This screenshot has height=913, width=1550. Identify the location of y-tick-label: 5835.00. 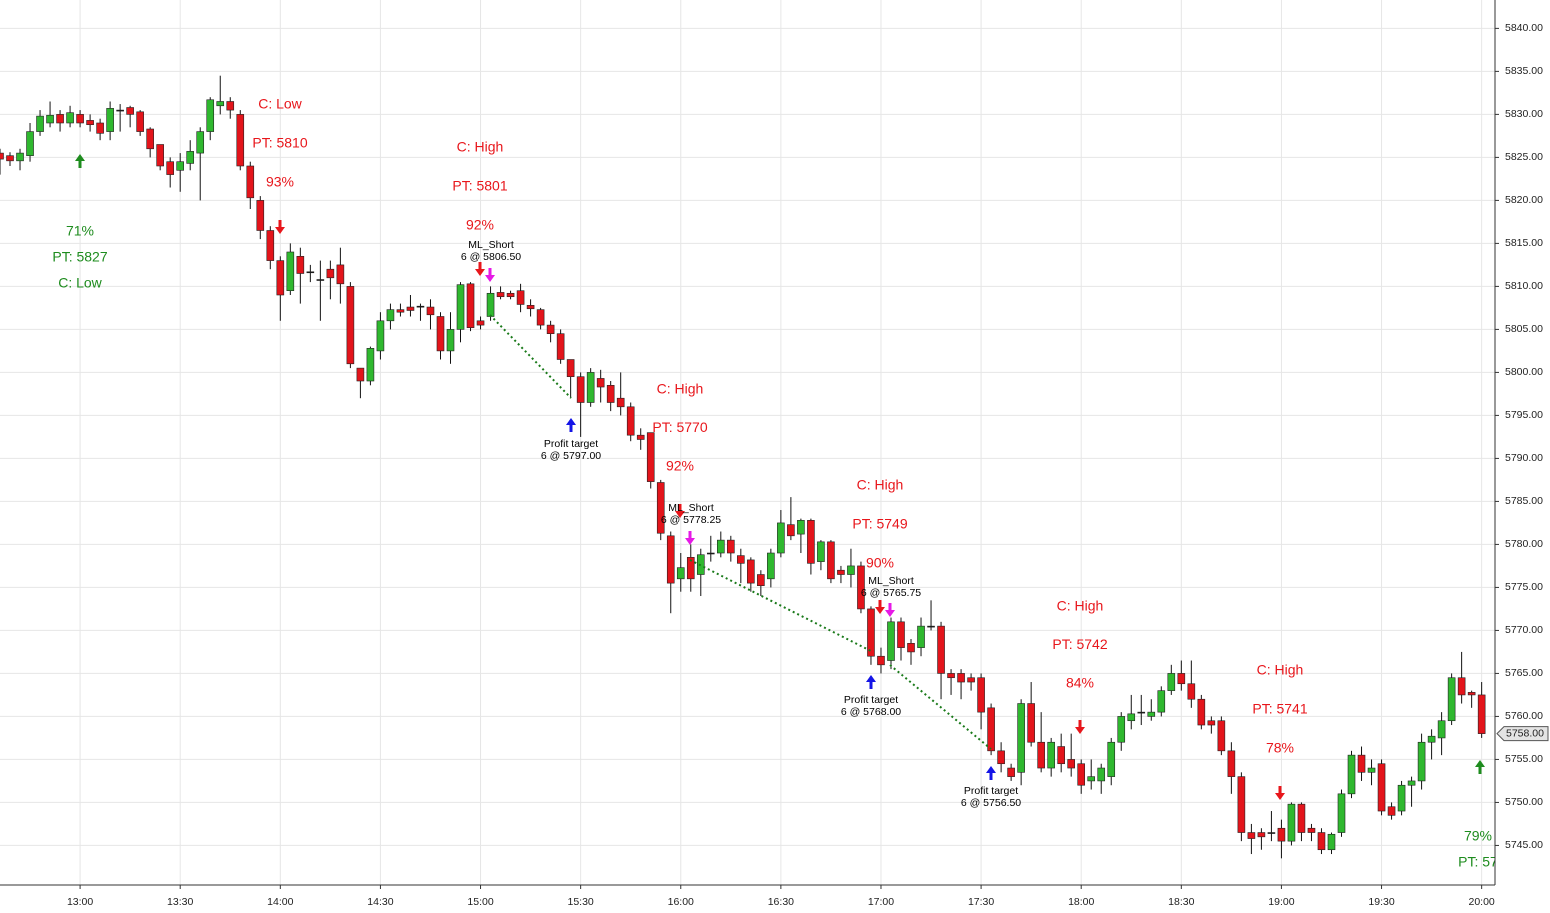
(1524, 71).